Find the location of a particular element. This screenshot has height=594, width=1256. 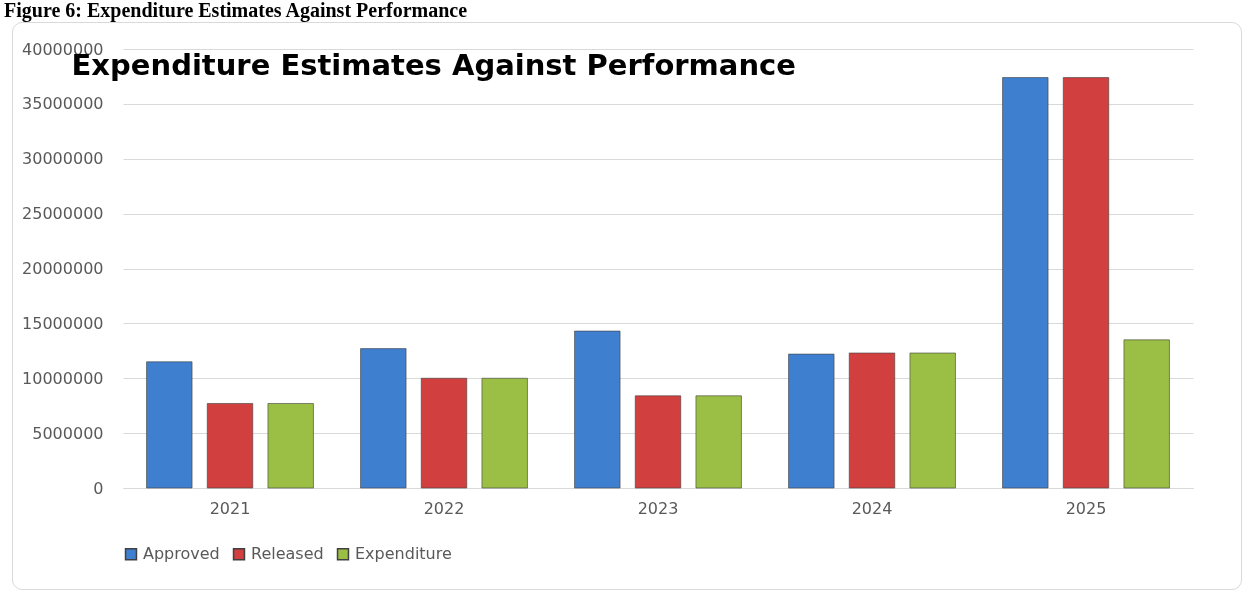

x-tick-label: 2025 is located at coordinates (1086, 508).